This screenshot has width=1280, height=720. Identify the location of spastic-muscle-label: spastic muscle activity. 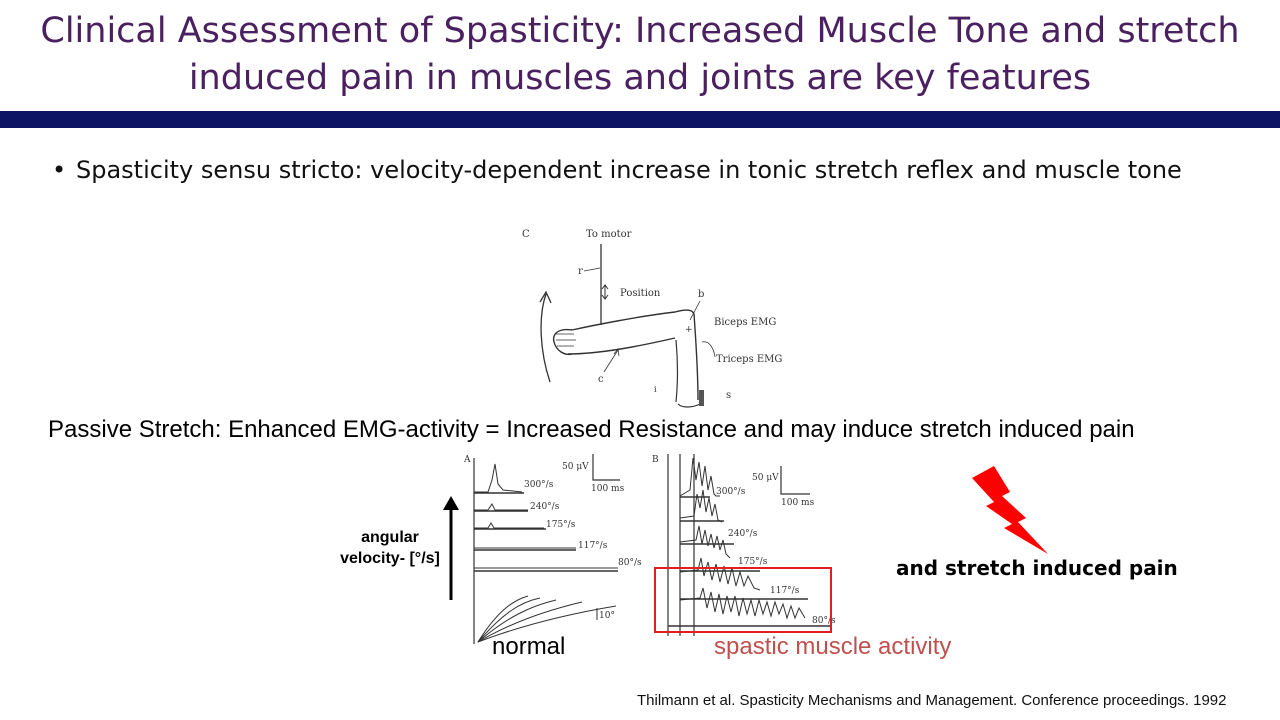
(833, 646).